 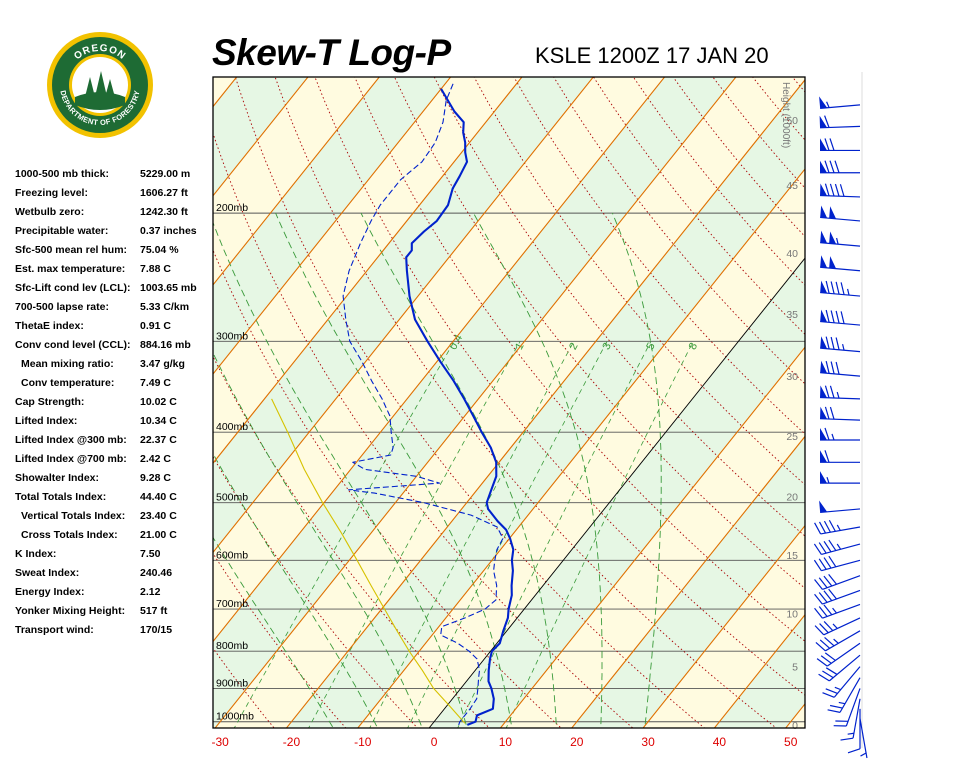 What do you see at coordinates (220, 742) in the screenshot?
I see `temperature-tick-label: -30` at bounding box center [220, 742].